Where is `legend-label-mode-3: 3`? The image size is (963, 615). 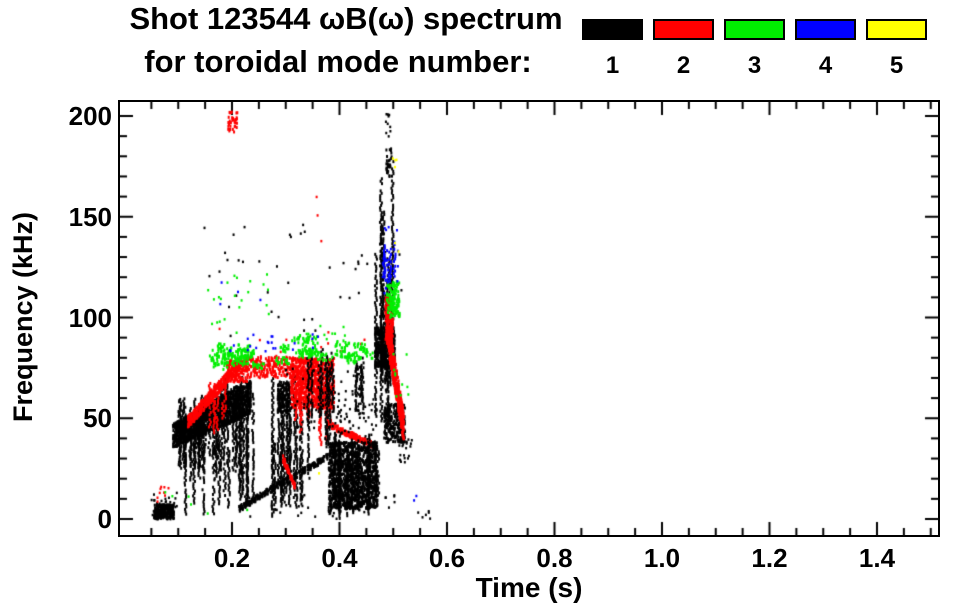
legend-label-mode-3: 3 is located at coordinates (754, 65).